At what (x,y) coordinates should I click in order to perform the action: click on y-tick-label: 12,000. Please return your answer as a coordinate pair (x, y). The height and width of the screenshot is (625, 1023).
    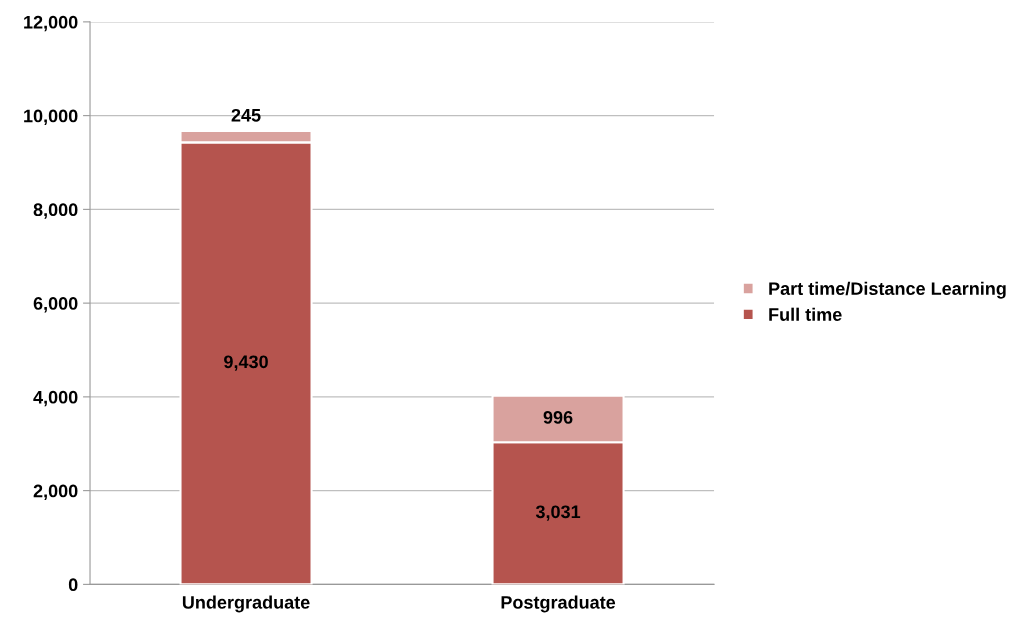
    Looking at the image, I should click on (51, 23).